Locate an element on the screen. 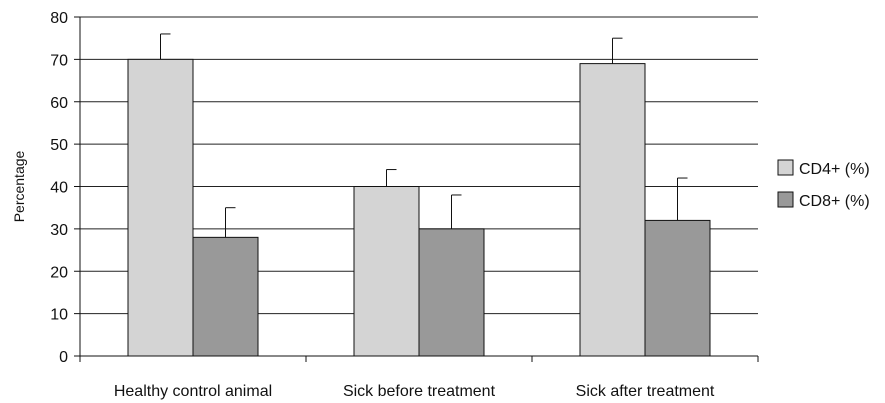 The height and width of the screenshot is (403, 885). y-tick-label: 50 is located at coordinates (59, 145).